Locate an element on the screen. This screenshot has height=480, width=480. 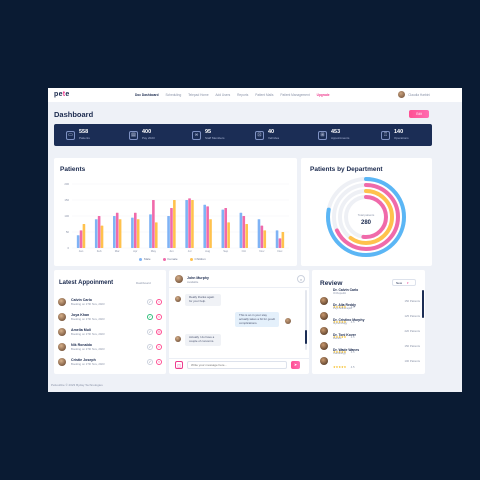
legend-children-swatch is located at coordinates (191, 259).